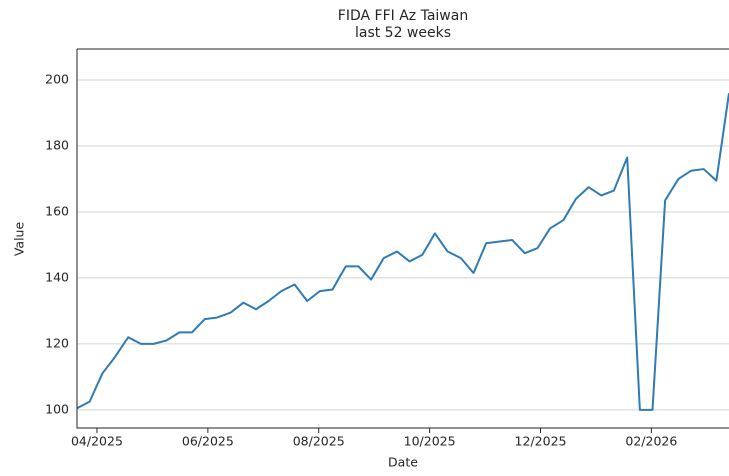 The height and width of the screenshot is (476, 729). Describe the element at coordinates (403, 33) in the screenshot. I see `chart-subtitle: last 52 weeks` at that location.